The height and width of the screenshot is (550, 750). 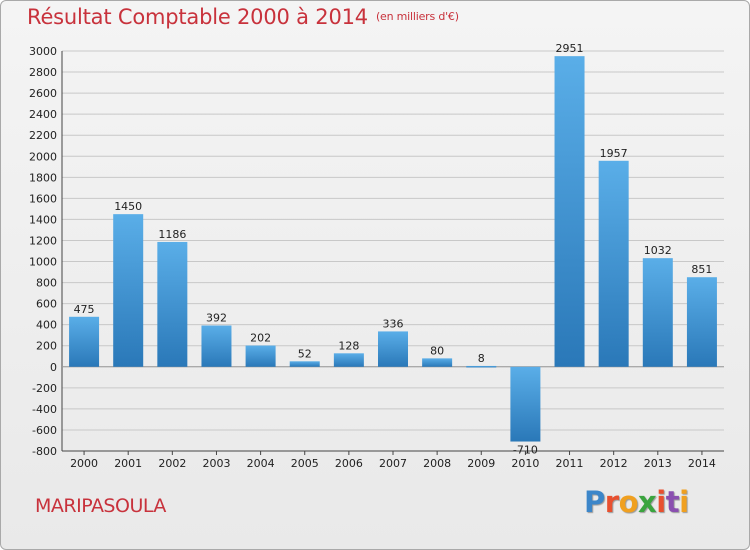 I want to click on x-tick-label: 2000, so click(x=84, y=463).